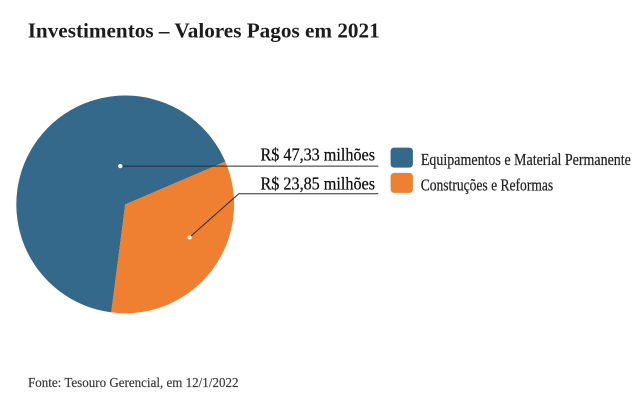 Image resolution: width=640 pixels, height=409 pixels. I want to click on svg-text:Investimentos – Valores Pagos: Investimentos – Valores Pagos em 2021, so click(204, 31).